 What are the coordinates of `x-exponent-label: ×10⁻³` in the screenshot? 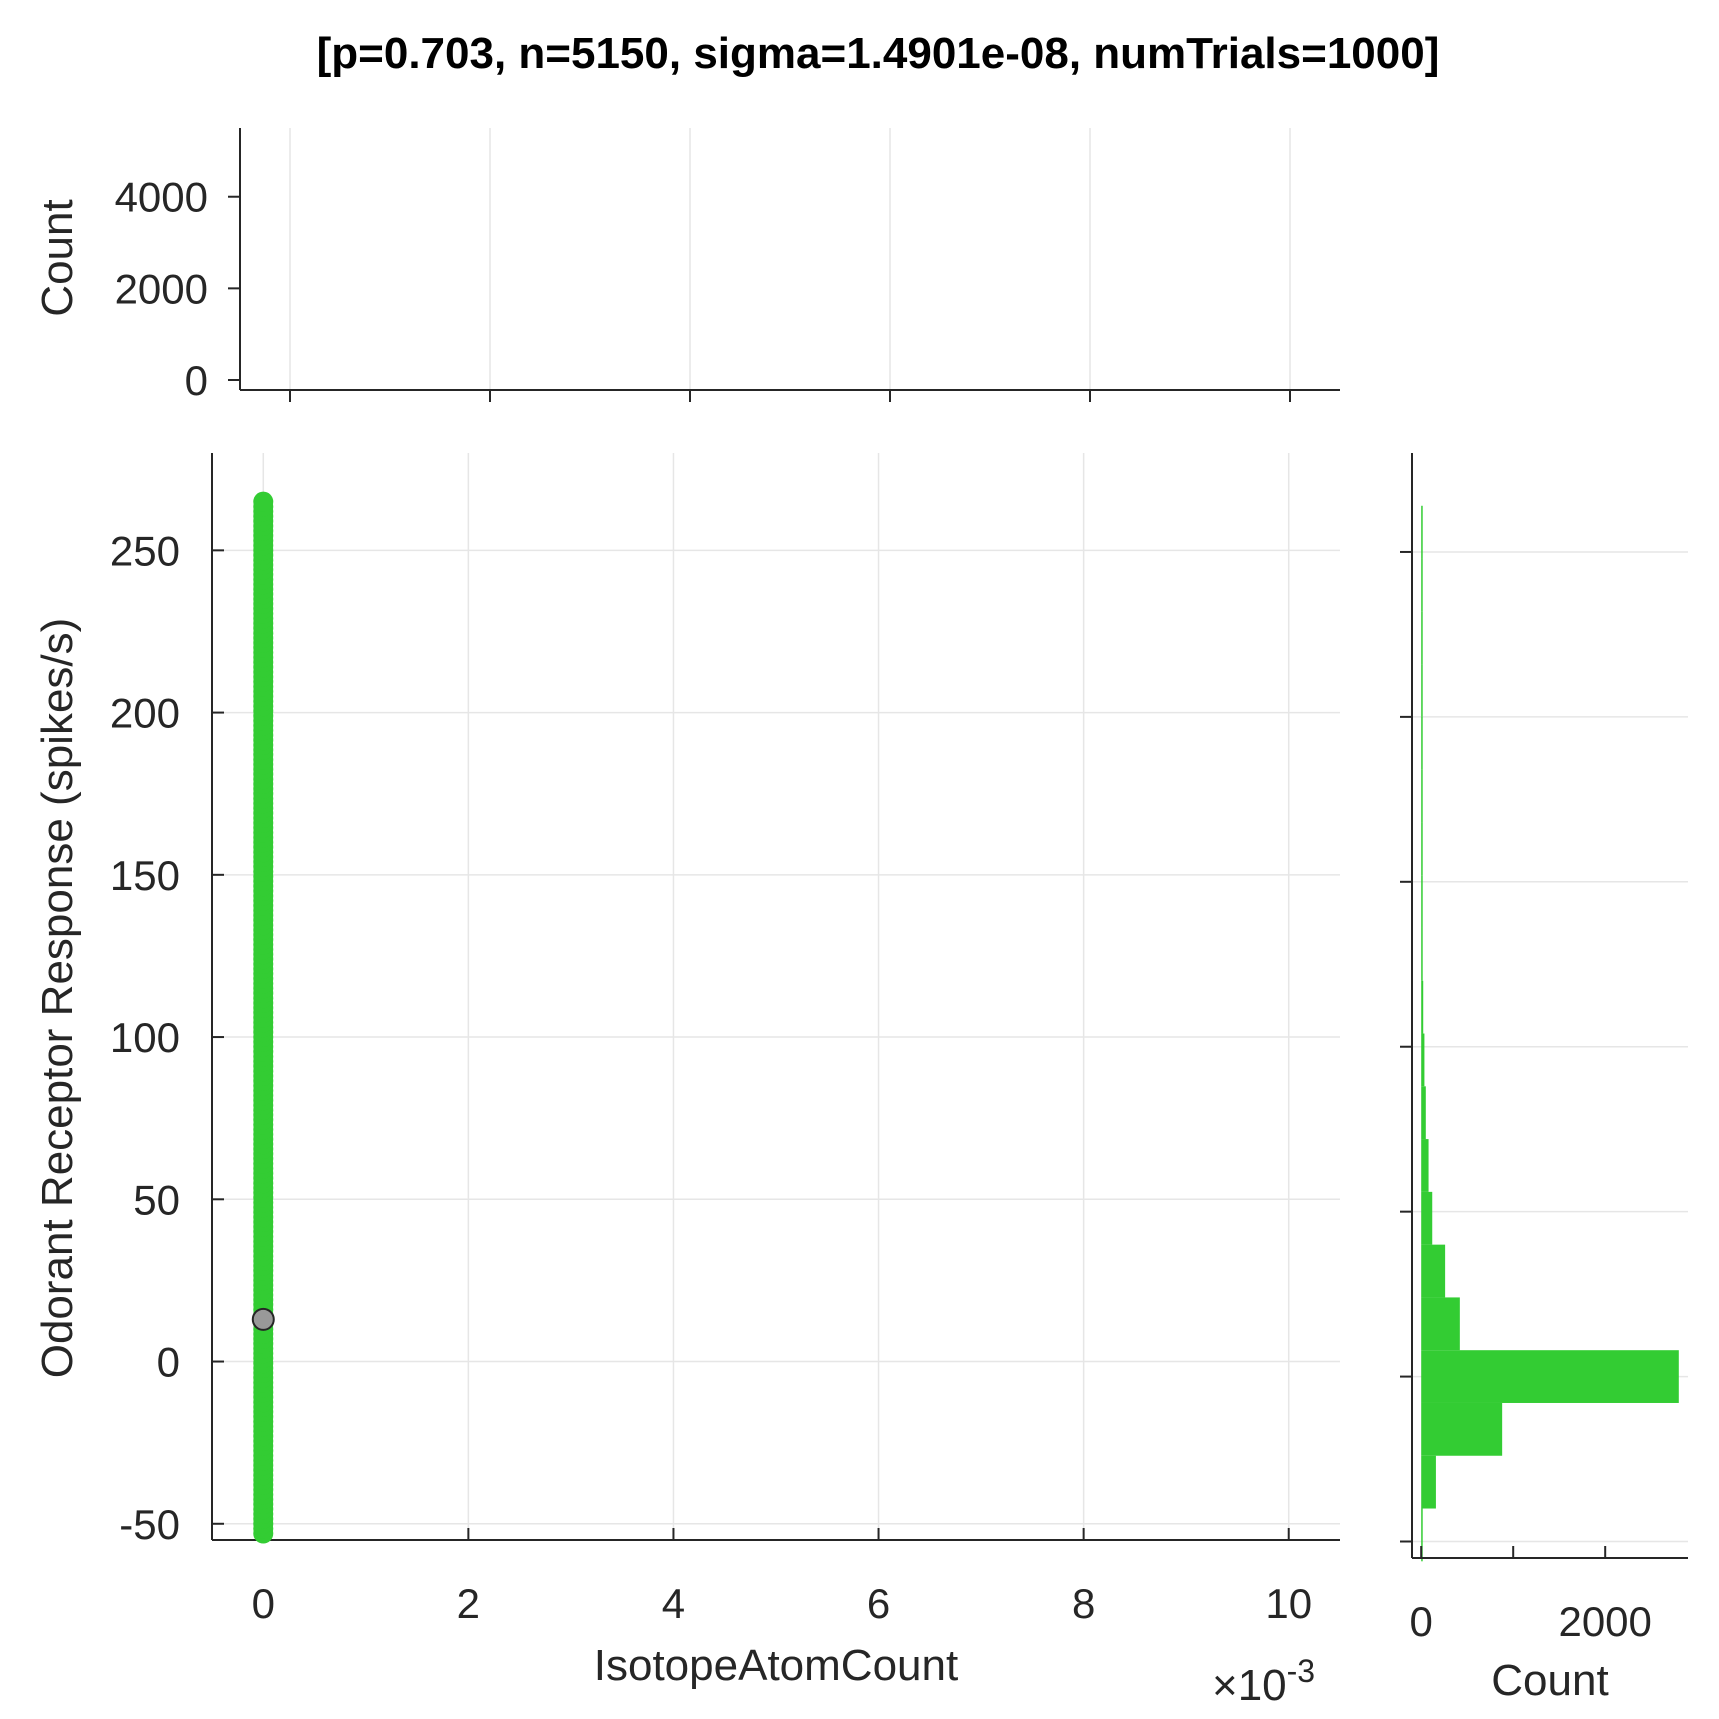 It's located at (1263, 1681).